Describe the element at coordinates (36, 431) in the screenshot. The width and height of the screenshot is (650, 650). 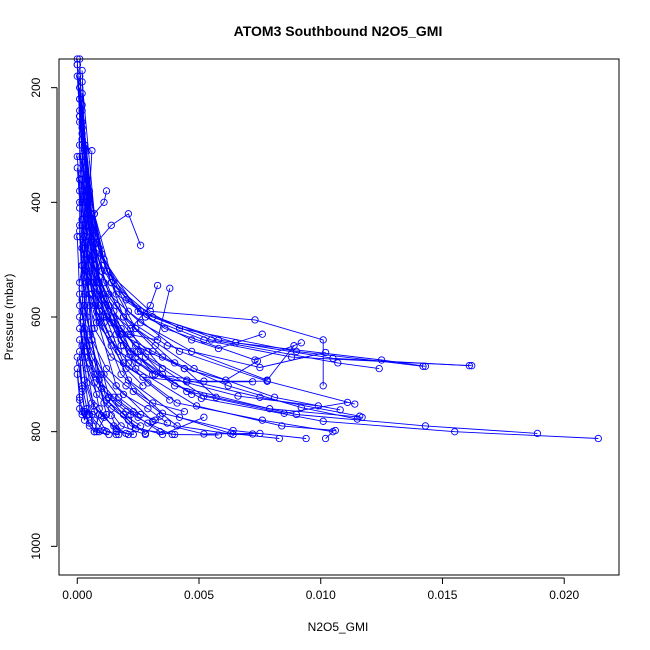
I see `y-tick-label: 800` at that location.